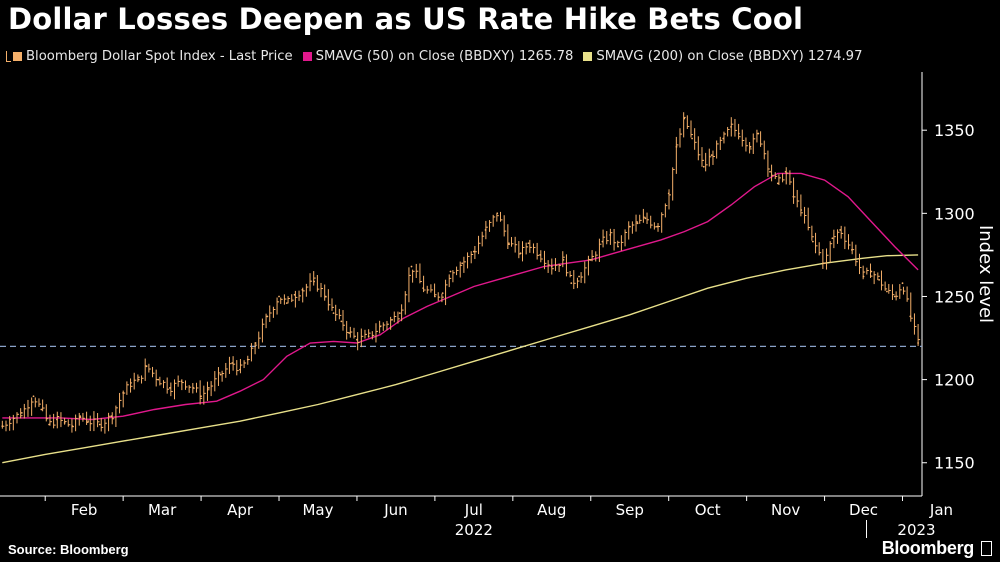 Image resolution: width=1000 pixels, height=562 pixels. Describe the element at coordinates (954, 463) in the screenshot. I see `y-tick-label: 1150` at that location.